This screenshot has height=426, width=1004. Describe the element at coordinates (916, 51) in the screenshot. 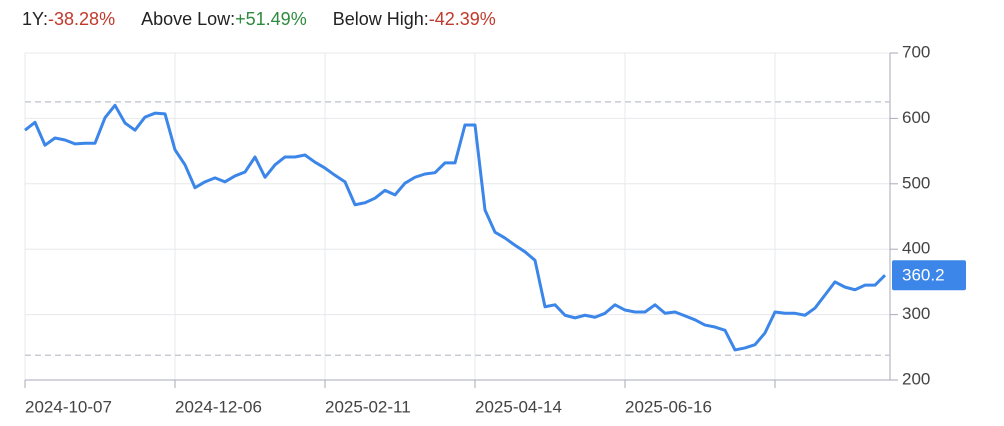

I see `y-tick-label: 700` at that location.